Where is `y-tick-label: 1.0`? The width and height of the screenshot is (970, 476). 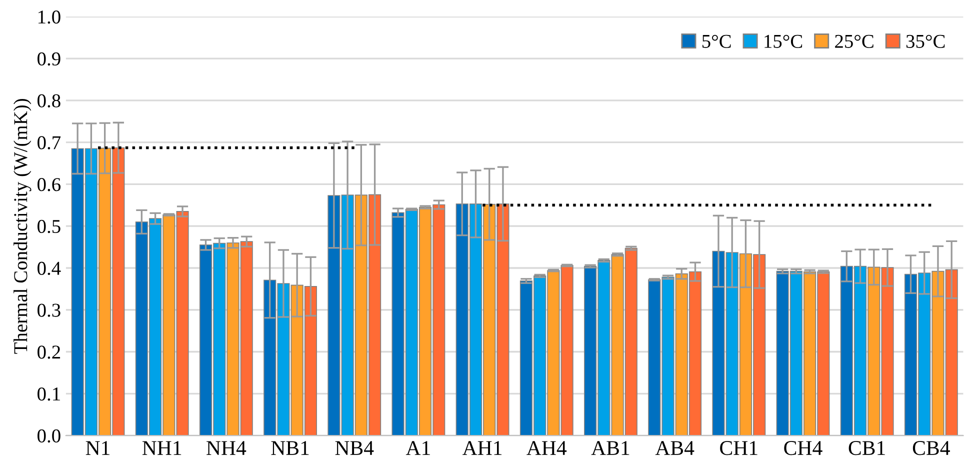 y-tick-label: 1.0 is located at coordinates (49, 17).